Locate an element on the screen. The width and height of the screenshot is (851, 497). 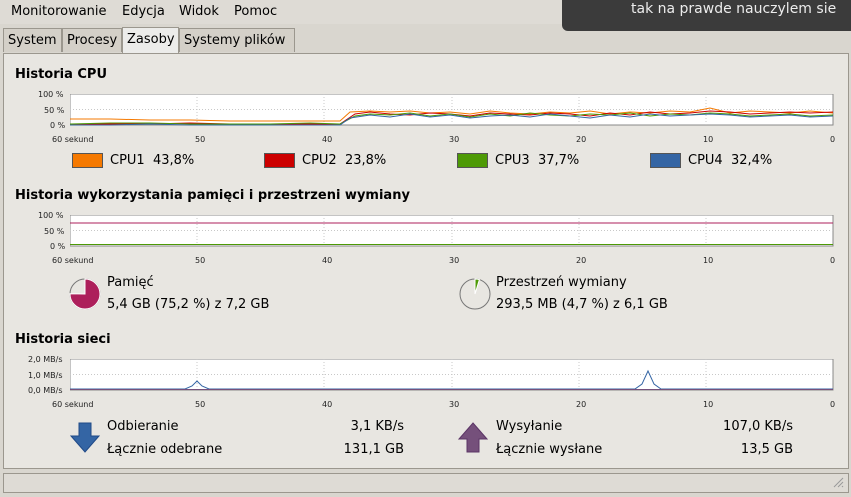
upload-arrow-icon is located at coordinates (473, 438).